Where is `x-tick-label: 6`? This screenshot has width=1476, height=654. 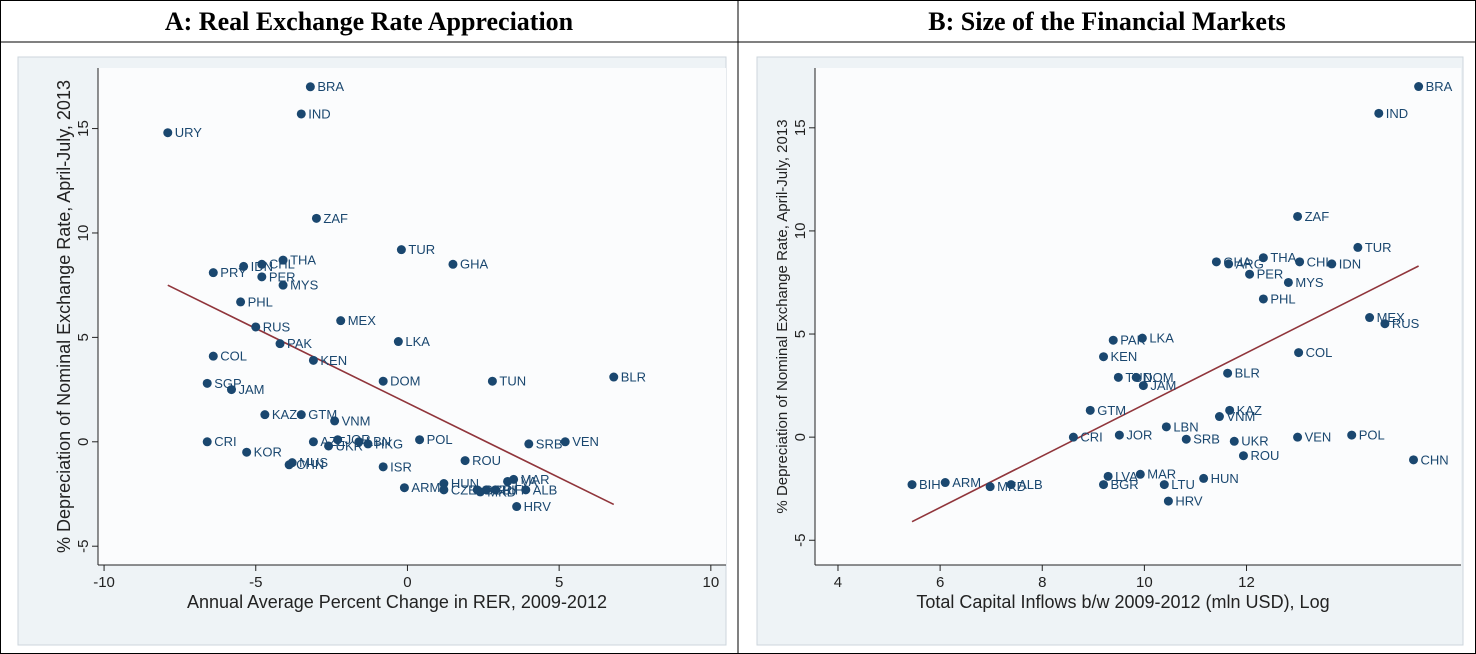
x-tick-label: 6 is located at coordinates (940, 582).